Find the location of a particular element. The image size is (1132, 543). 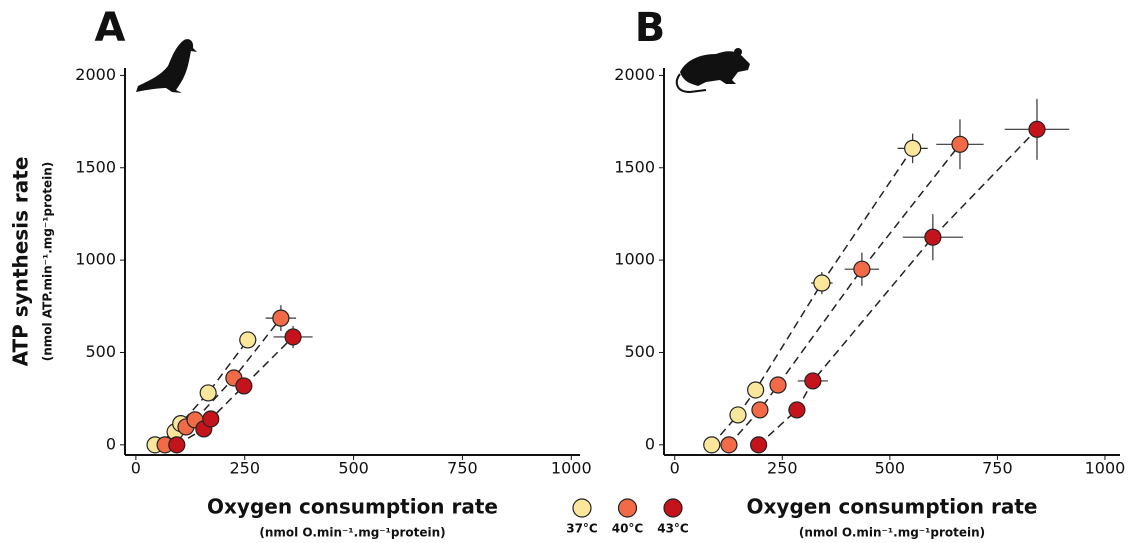

legend-label: 43°C is located at coordinates (673, 529).